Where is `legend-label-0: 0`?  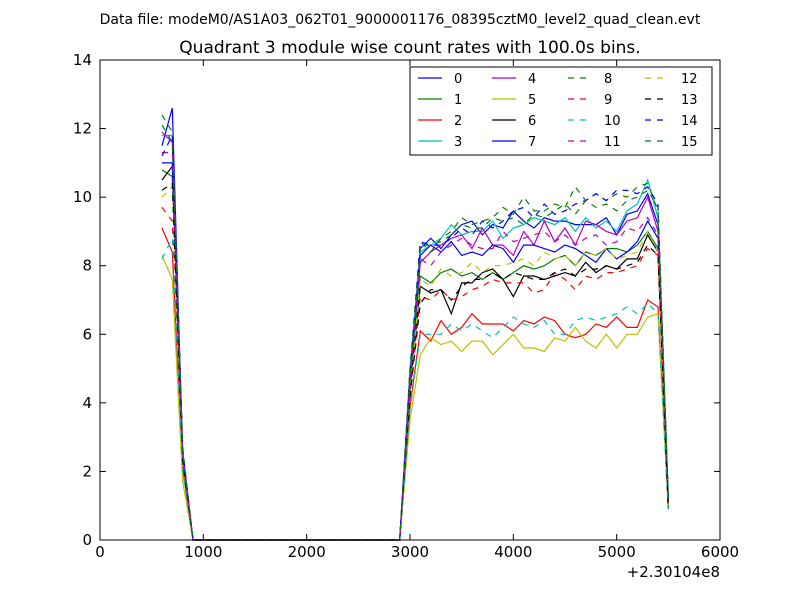
legend-label-0: 0 is located at coordinates (458, 79).